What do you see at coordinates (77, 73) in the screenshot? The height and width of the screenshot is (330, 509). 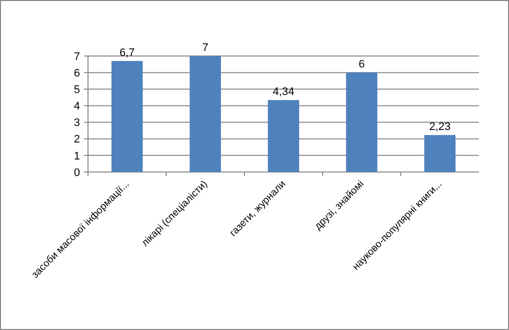 I see `y-tick-label: 6` at bounding box center [77, 73].